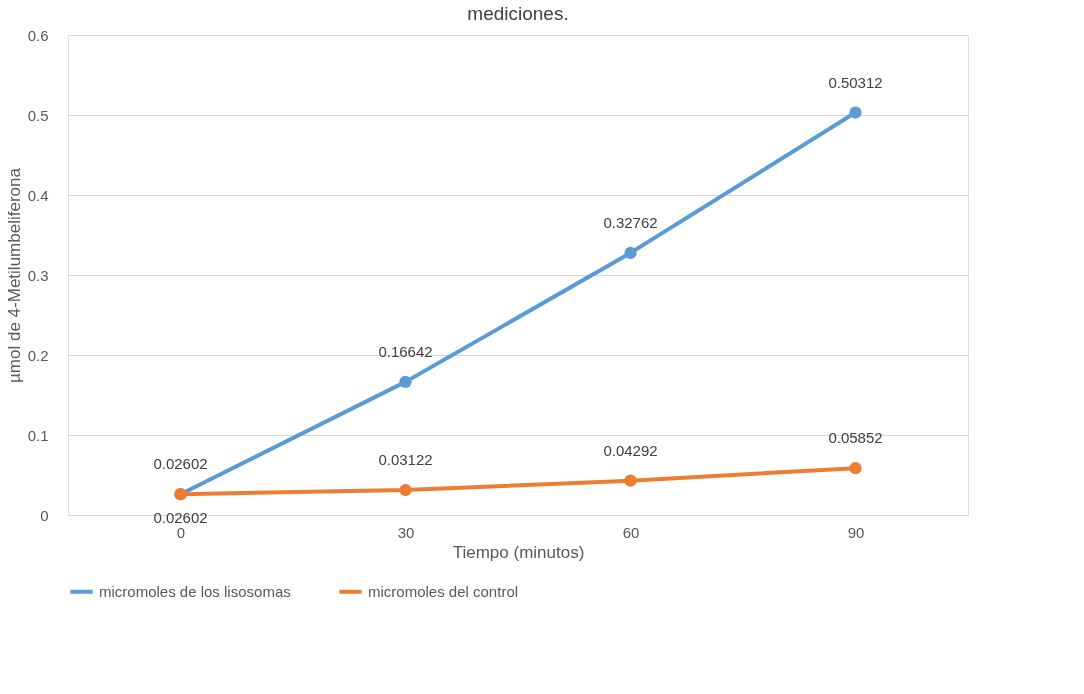  Describe the element at coordinates (855, 82) in the screenshot. I see `data-label: 0.50312` at that location.